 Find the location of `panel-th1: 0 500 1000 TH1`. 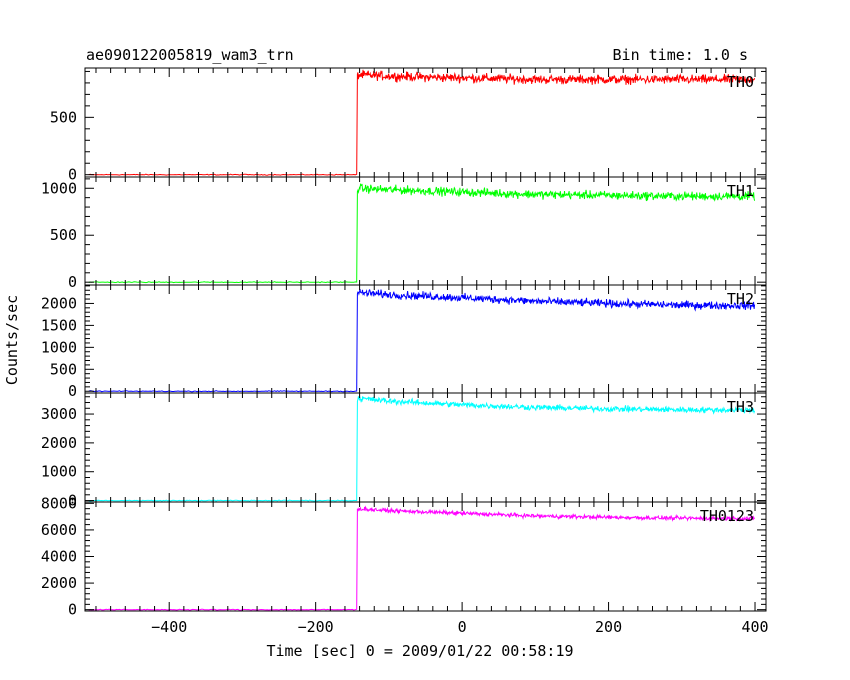

panel-th1: 0 500 1000 TH1 is located at coordinates (404, 233).